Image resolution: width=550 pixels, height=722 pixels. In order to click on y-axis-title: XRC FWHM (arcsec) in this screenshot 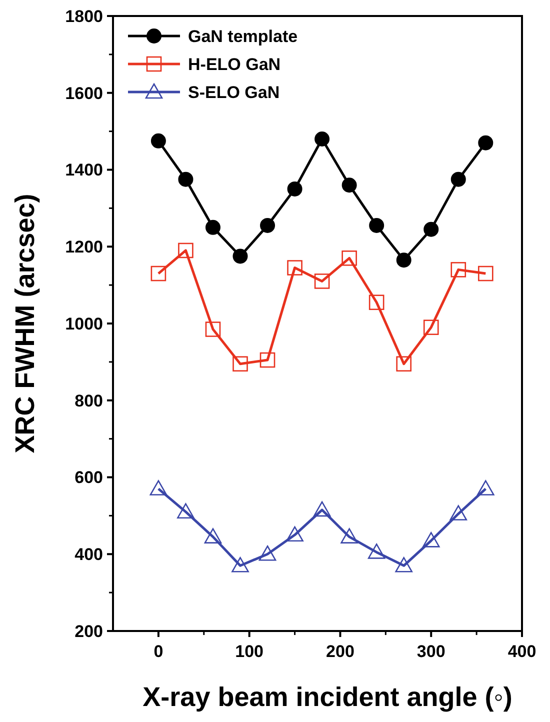, I will do `click(25, 324)`.